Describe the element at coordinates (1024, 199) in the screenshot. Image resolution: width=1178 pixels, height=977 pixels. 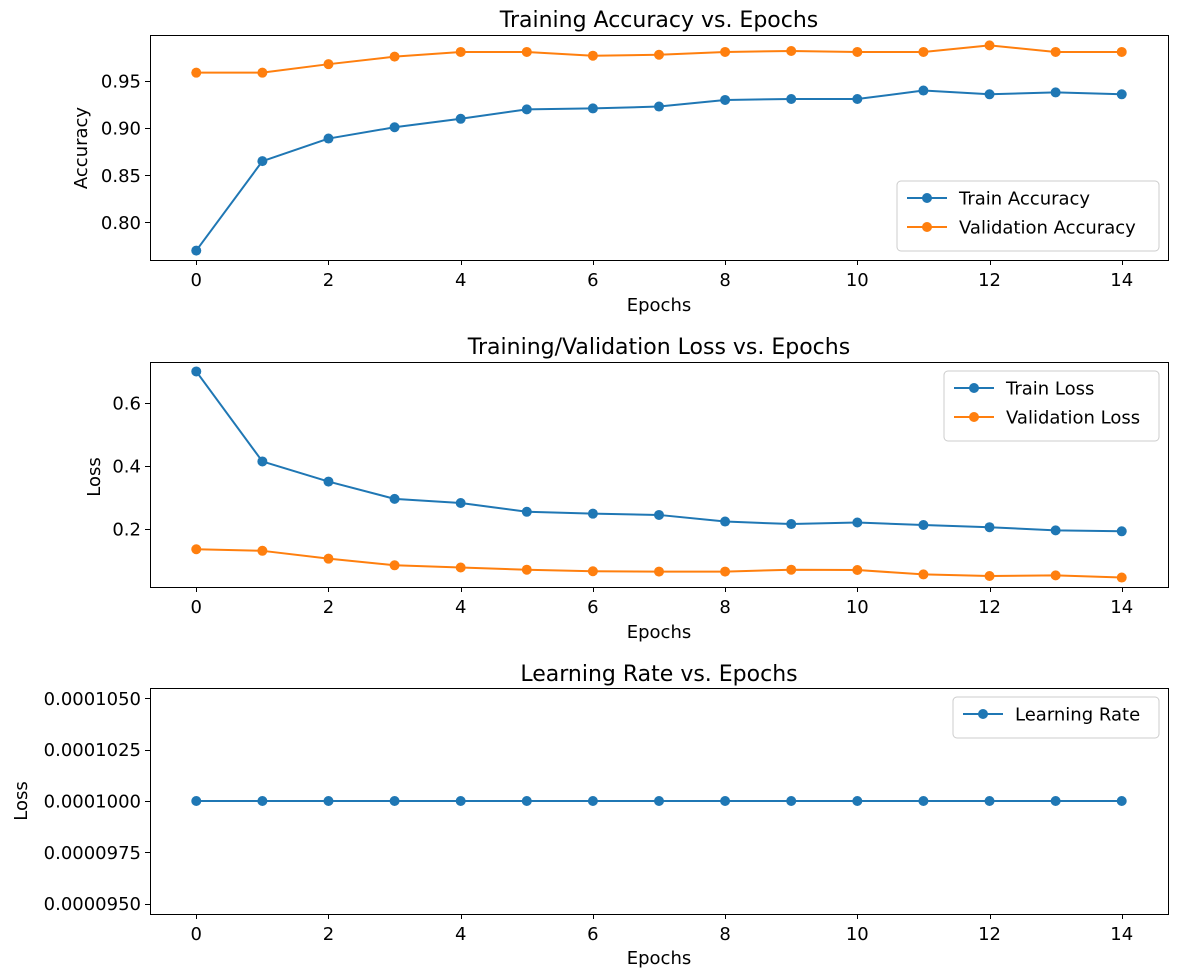
I see `accuracy-chart-legend-label: Train Accuracy` at that location.